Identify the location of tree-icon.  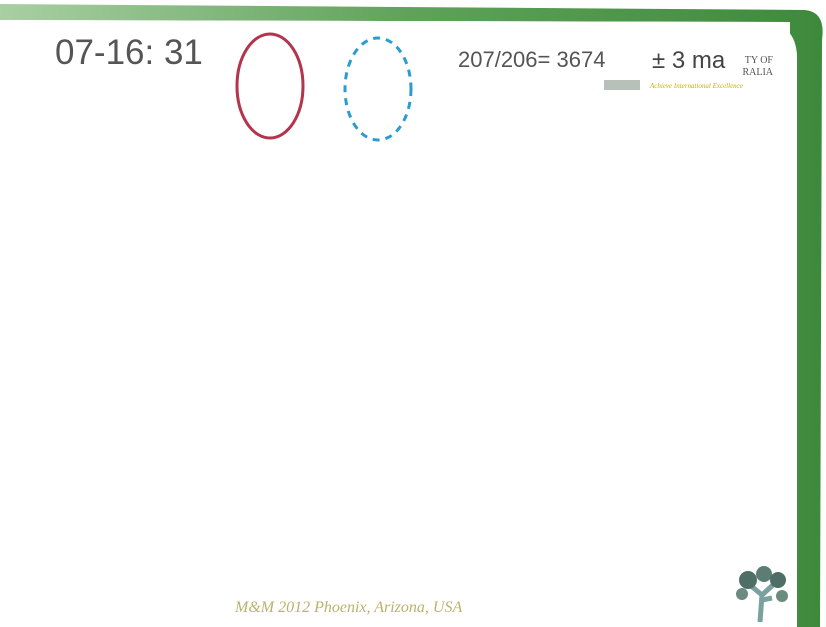
(762, 594).